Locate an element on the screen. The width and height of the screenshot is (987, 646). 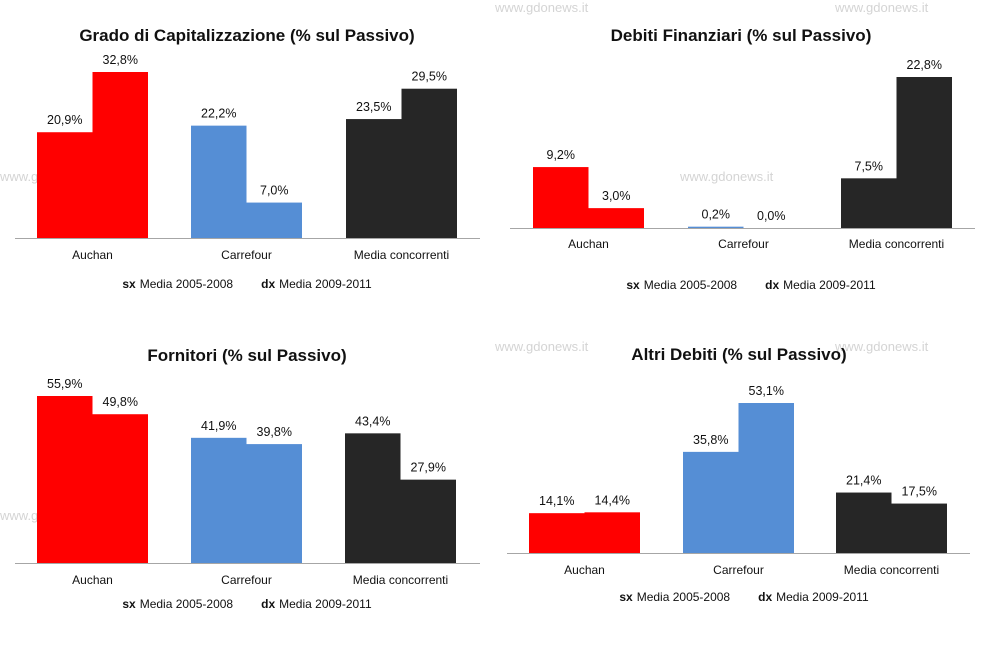
data-label: 14,4% is located at coordinates (612, 500).